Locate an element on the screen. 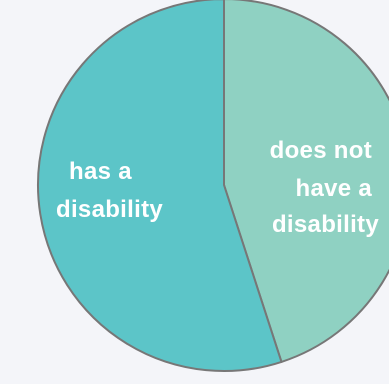 The image size is (389, 384). slice-label-line: has a is located at coordinates (100, 171).